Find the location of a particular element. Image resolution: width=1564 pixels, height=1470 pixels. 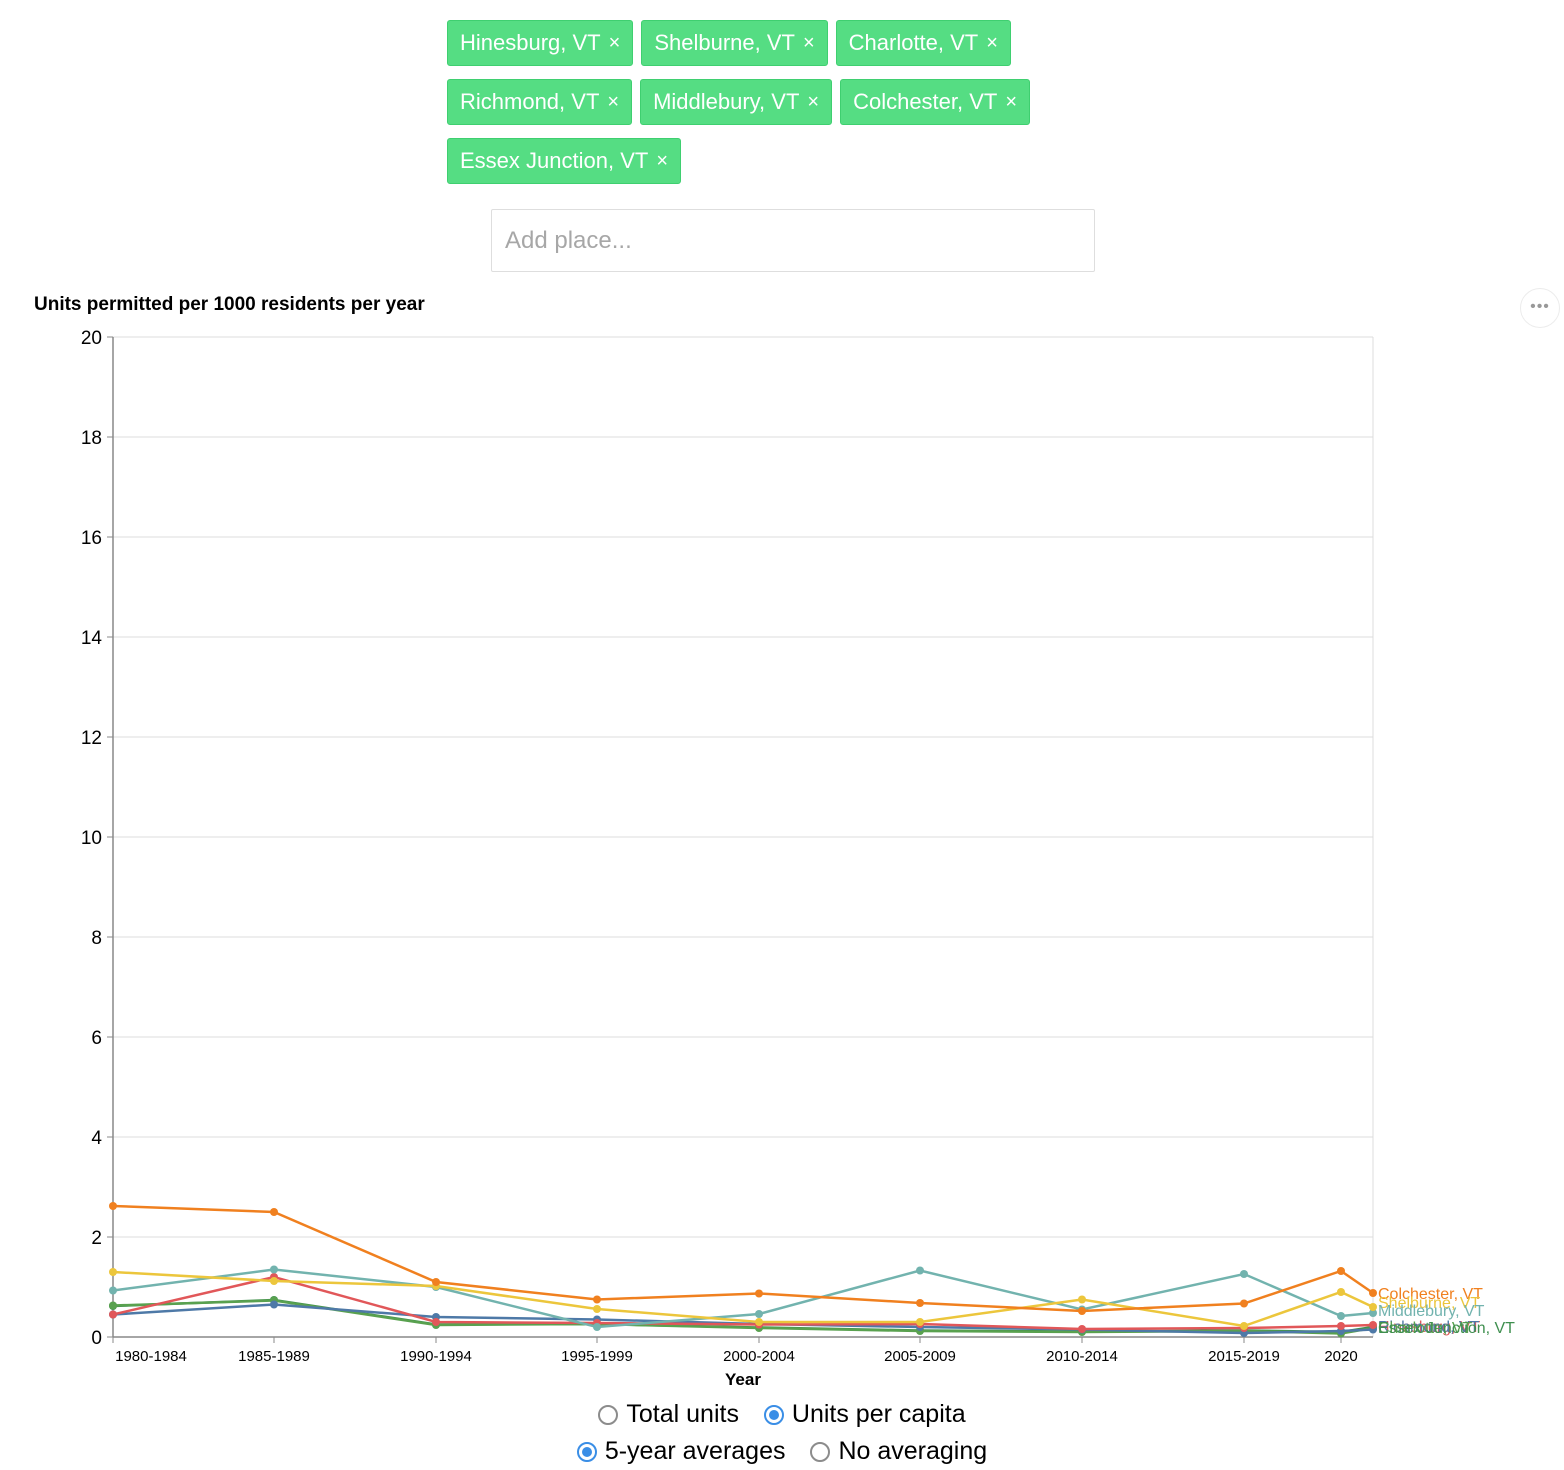

y-tick-label: 6 is located at coordinates (96, 1038).